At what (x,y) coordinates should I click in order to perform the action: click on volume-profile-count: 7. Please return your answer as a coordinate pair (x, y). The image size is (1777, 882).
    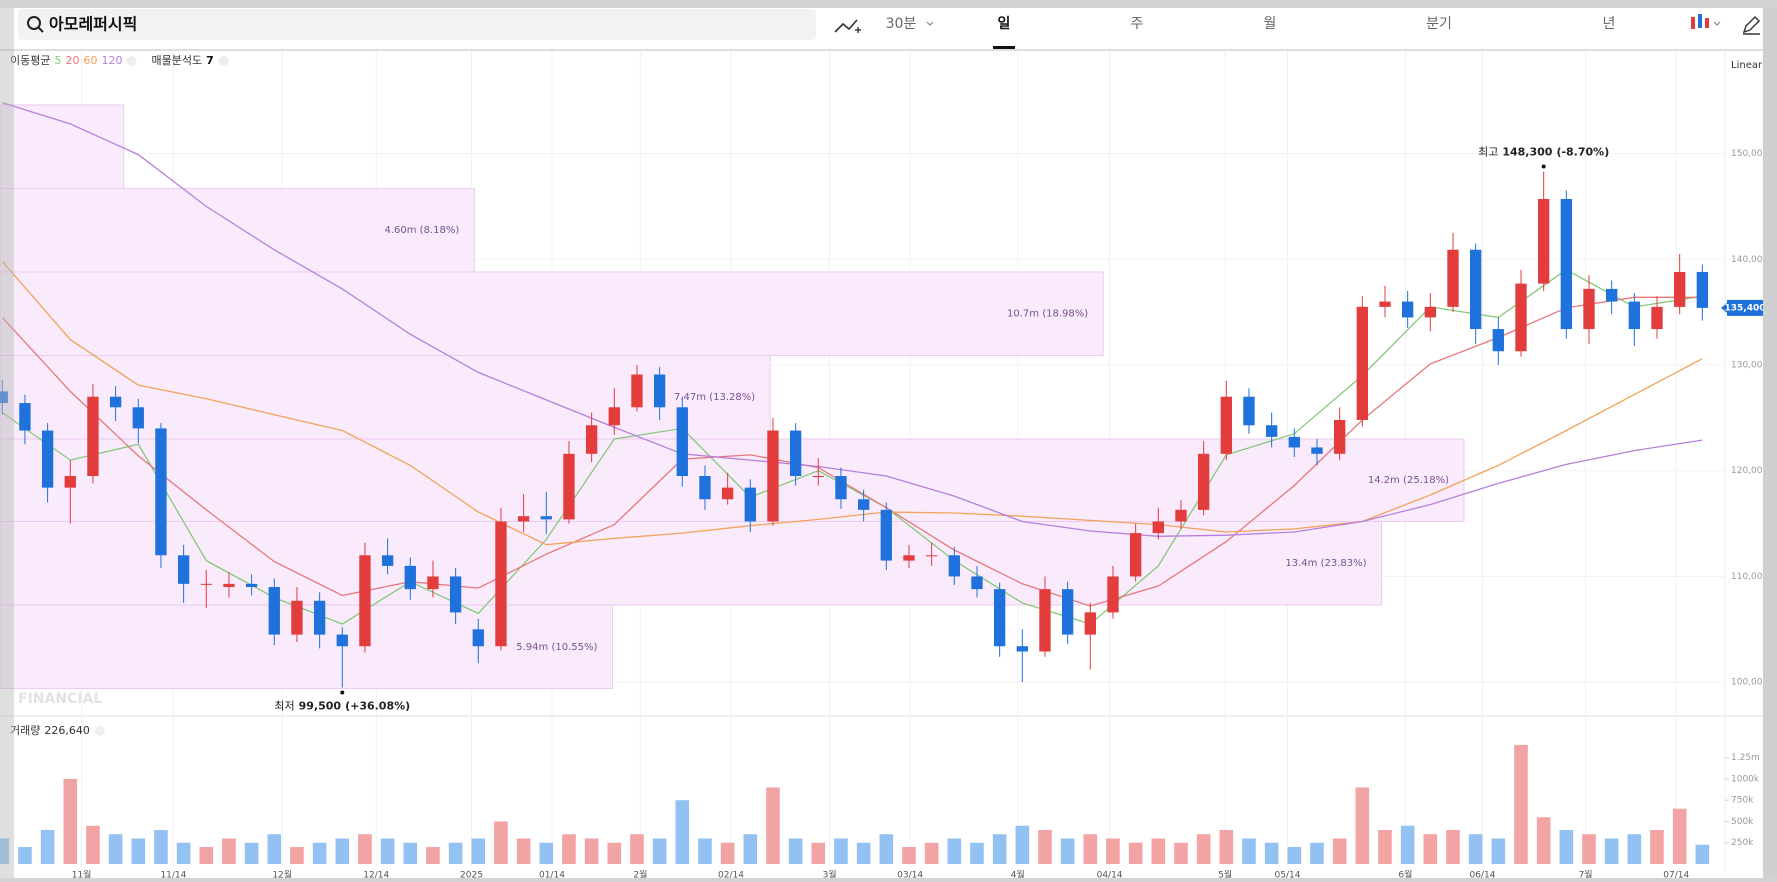
    Looking at the image, I should click on (210, 60).